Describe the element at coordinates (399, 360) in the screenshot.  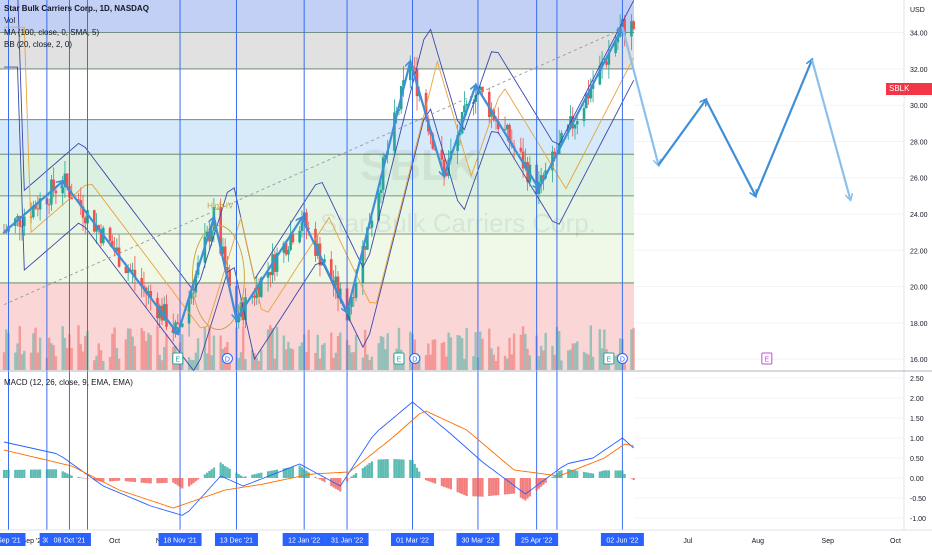
I see `svg-text: E` at that location.